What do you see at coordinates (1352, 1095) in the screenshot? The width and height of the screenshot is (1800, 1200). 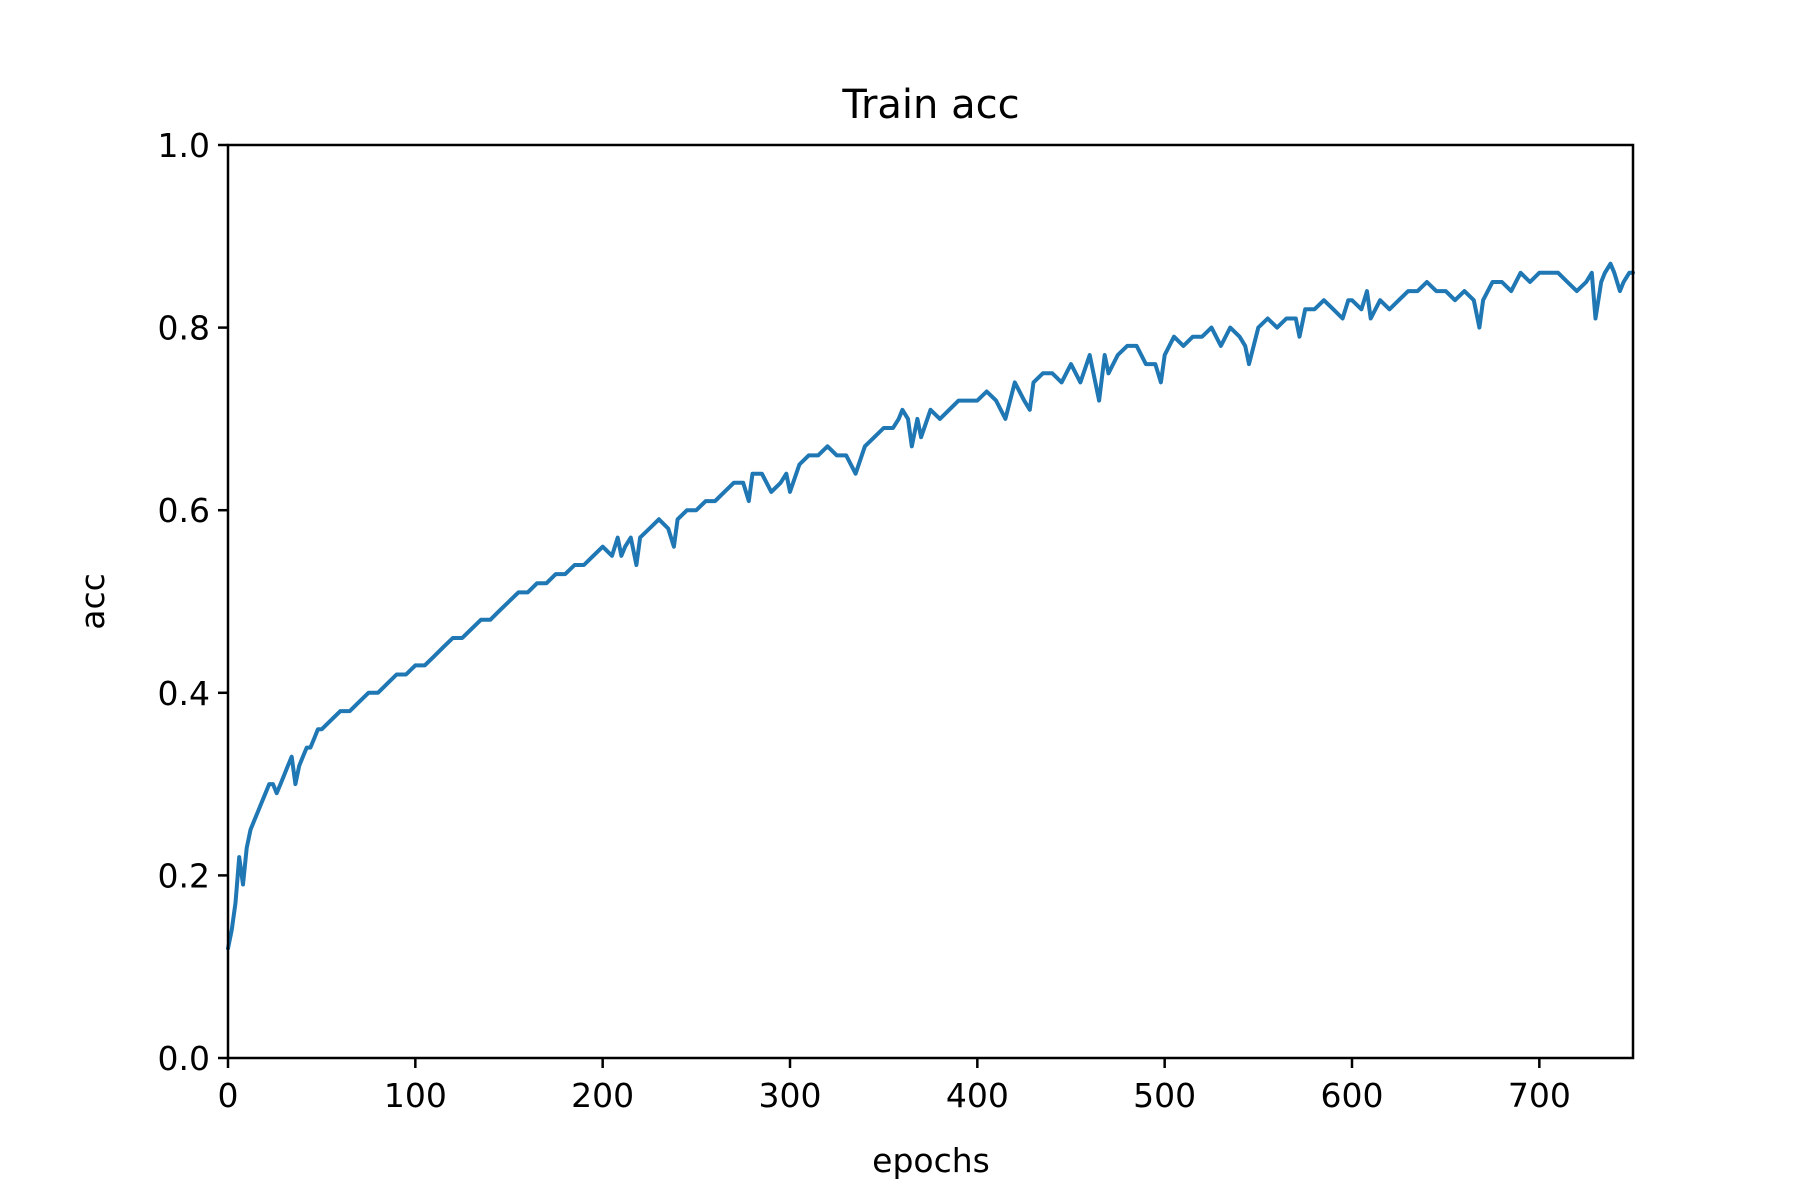 I see `x-tick-label: 600` at bounding box center [1352, 1095].